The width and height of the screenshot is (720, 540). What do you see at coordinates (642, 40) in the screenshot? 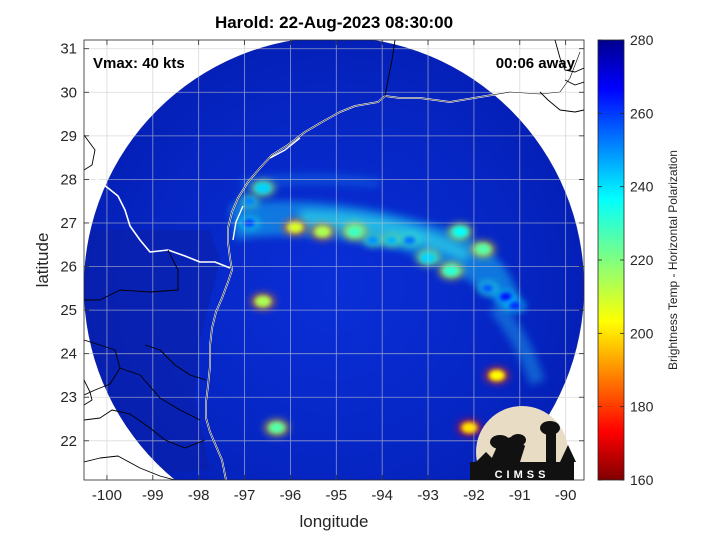
I see `colorbar-tick-label: 280` at bounding box center [642, 40].